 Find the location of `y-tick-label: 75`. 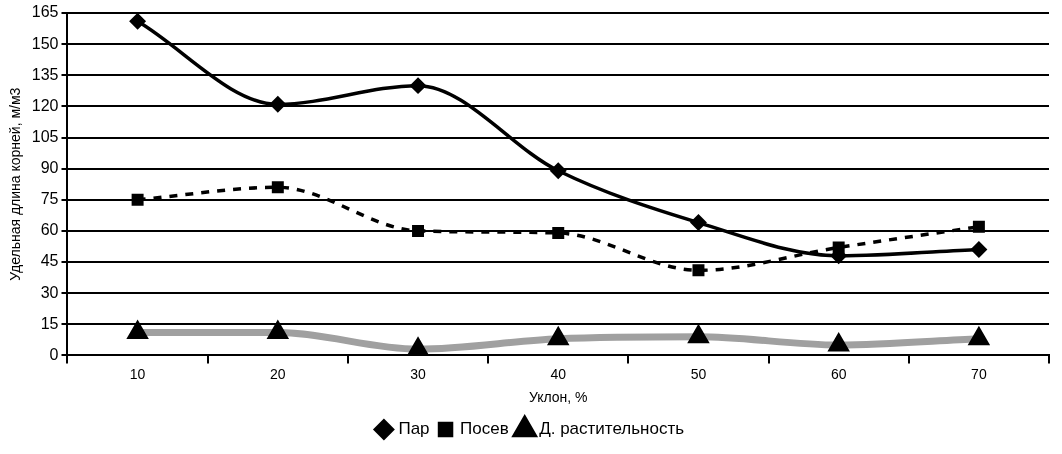

y-tick-label: 75 is located at coordinates (49, 199).